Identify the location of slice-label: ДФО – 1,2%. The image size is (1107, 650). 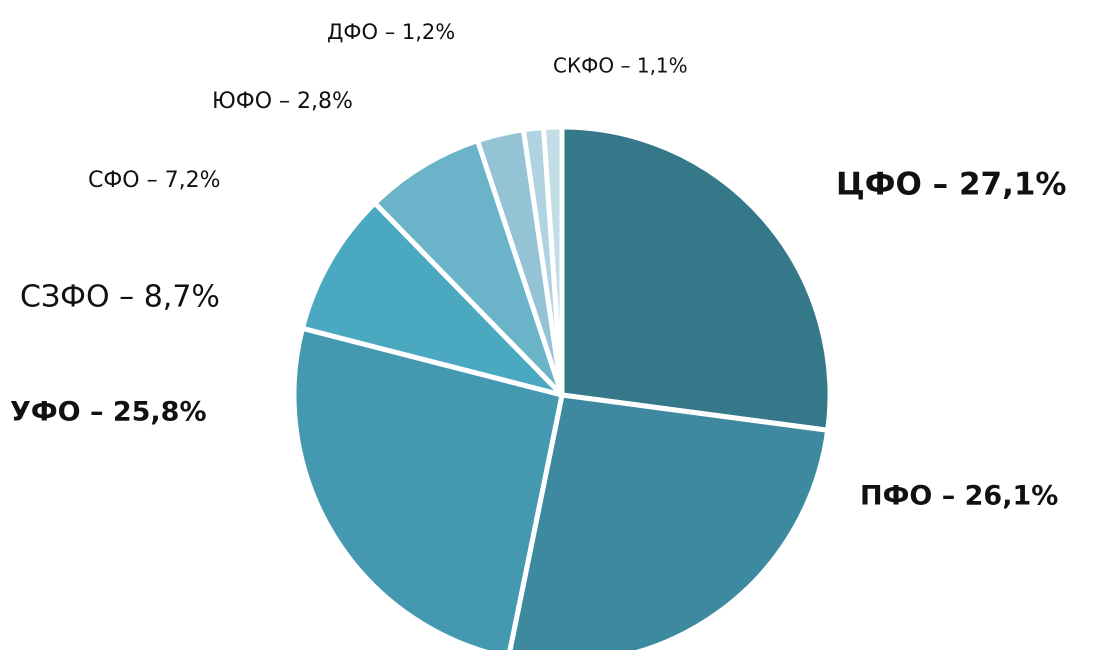
(391, 32).